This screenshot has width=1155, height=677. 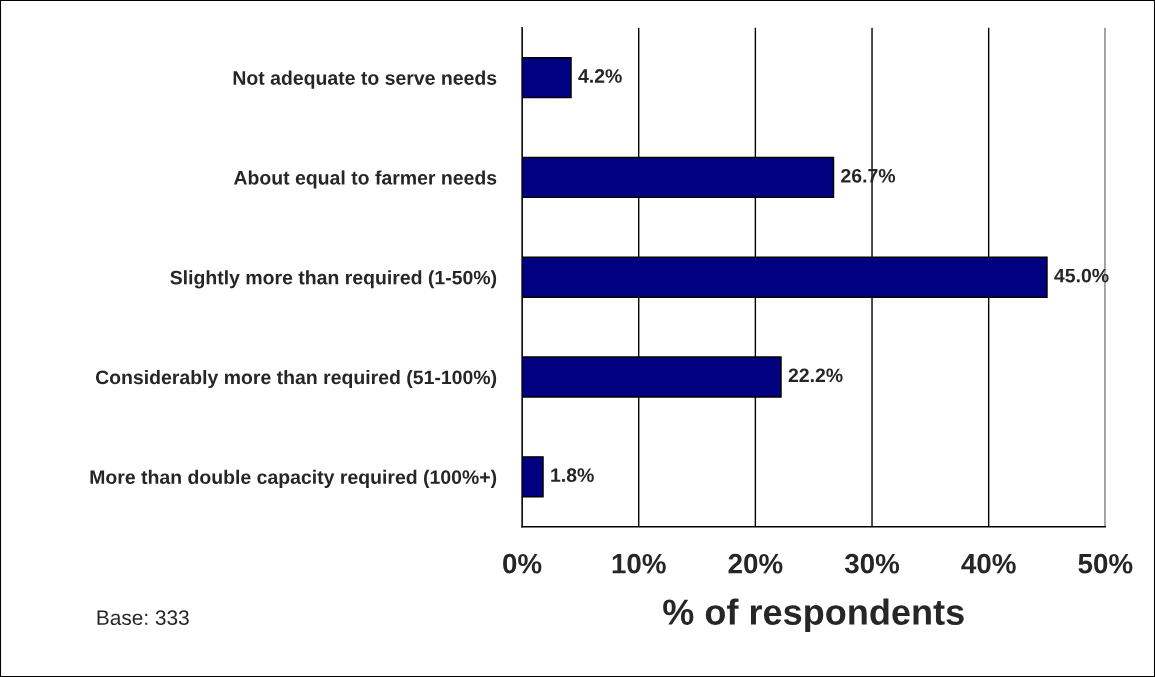 What do you see at coordinates (988, 563) in the screenshot?
I see `x-tick-label: 40%` at bounding box center [988, 563].